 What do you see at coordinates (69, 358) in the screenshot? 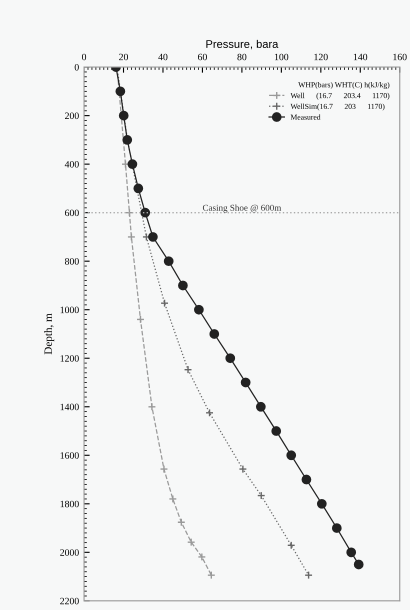
I see `y-tick-label: 1200` at bounding box center [69, 358].